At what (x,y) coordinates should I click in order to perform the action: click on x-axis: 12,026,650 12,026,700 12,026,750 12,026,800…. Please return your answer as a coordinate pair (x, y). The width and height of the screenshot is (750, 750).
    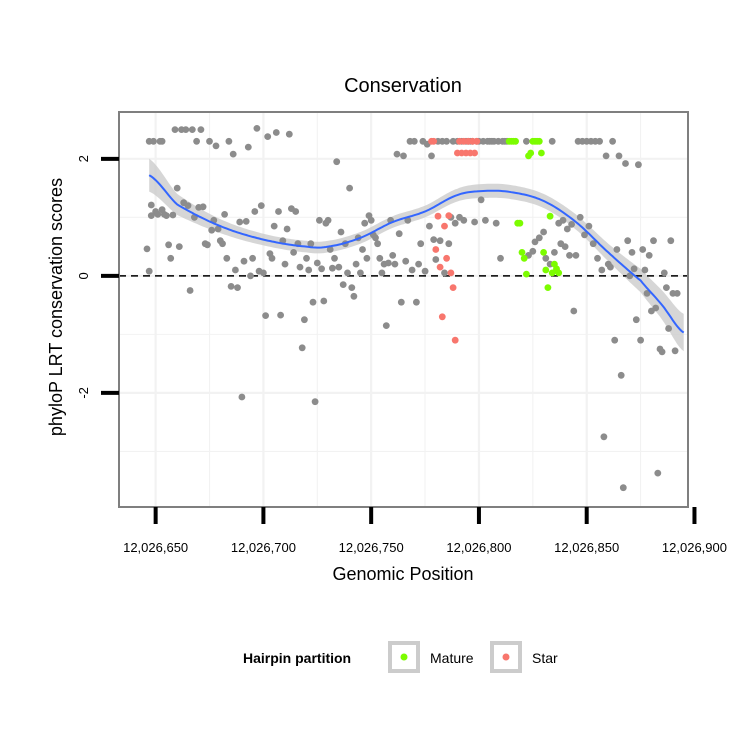
    Looking at the image, I should click on (425, 531).